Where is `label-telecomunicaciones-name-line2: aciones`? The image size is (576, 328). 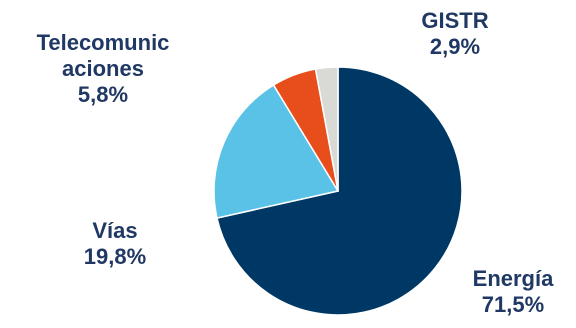 label-telecomunicaciones-name-line2: aciones is located at coordinates (103, 68).